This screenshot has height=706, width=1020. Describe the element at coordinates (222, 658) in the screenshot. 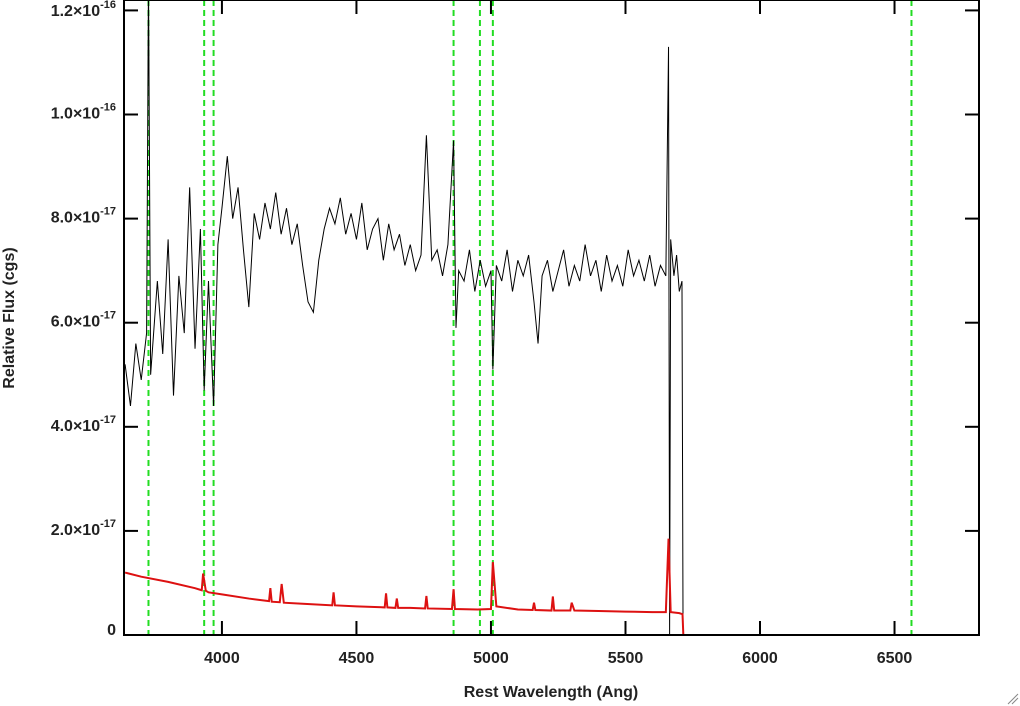

I see `x-tick-label: 4000` at that location.